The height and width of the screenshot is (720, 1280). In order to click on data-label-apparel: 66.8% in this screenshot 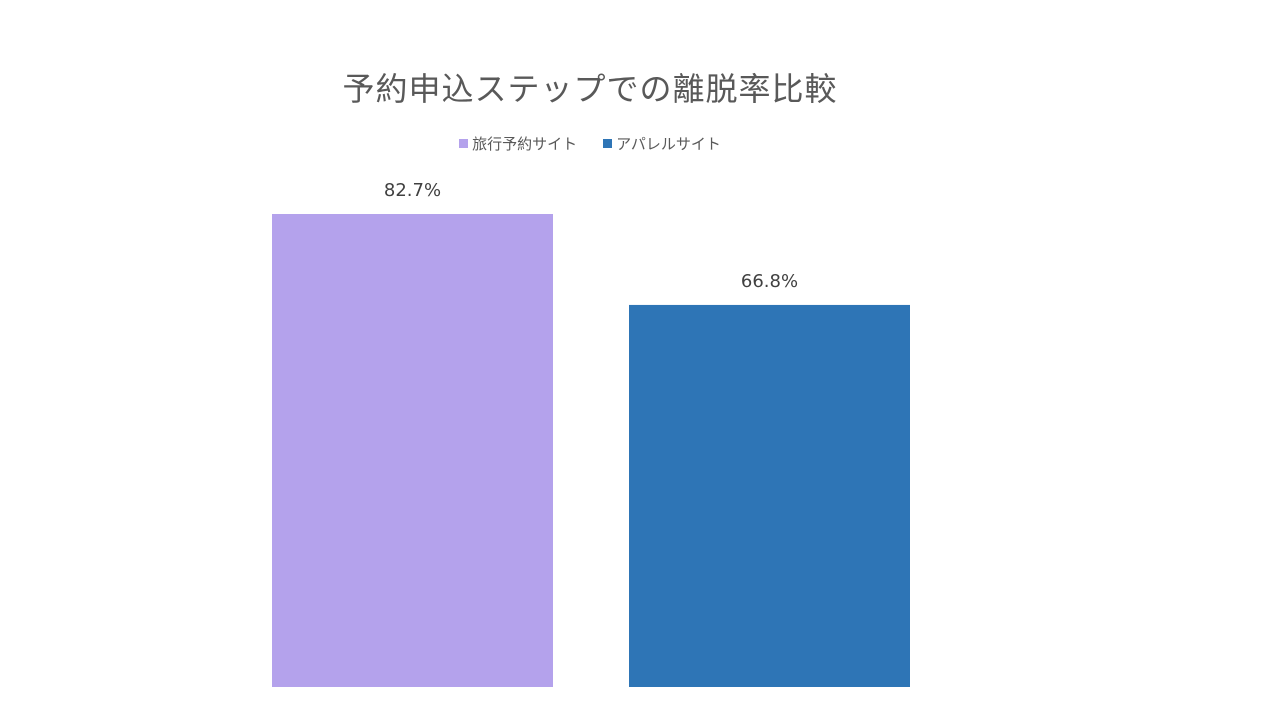, I will do `click(769, 281)`.